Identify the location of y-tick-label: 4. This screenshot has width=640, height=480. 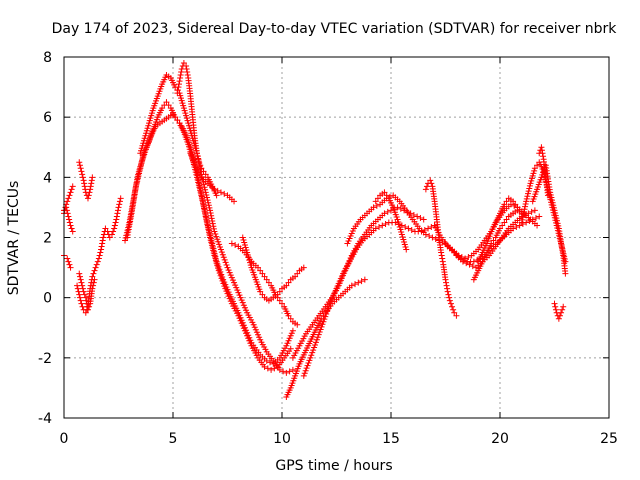
(47, 178).